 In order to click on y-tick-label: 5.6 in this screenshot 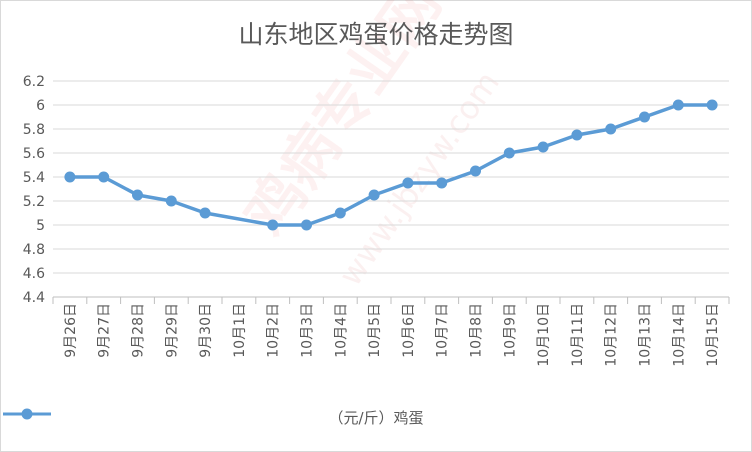, I will do `click(34, 154)`.